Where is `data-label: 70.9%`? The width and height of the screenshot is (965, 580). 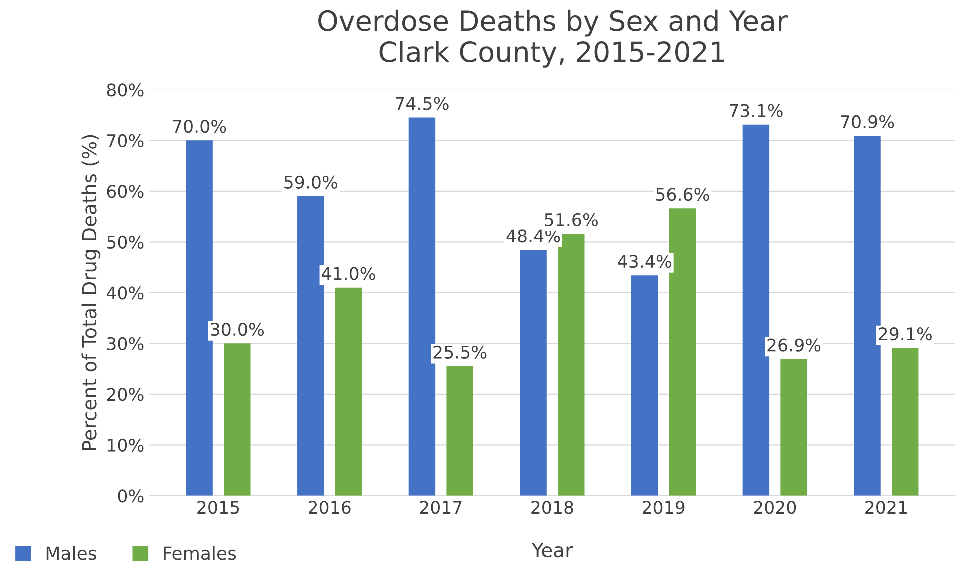
data-label: 70.9% is located at coordinates (867, 122).